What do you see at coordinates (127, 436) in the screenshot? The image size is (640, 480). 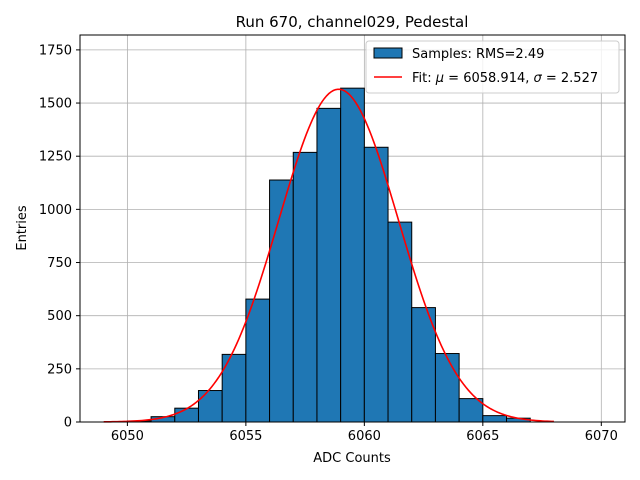 I see `x-tick-label-0: 6050` at bounding box center [127, 436].